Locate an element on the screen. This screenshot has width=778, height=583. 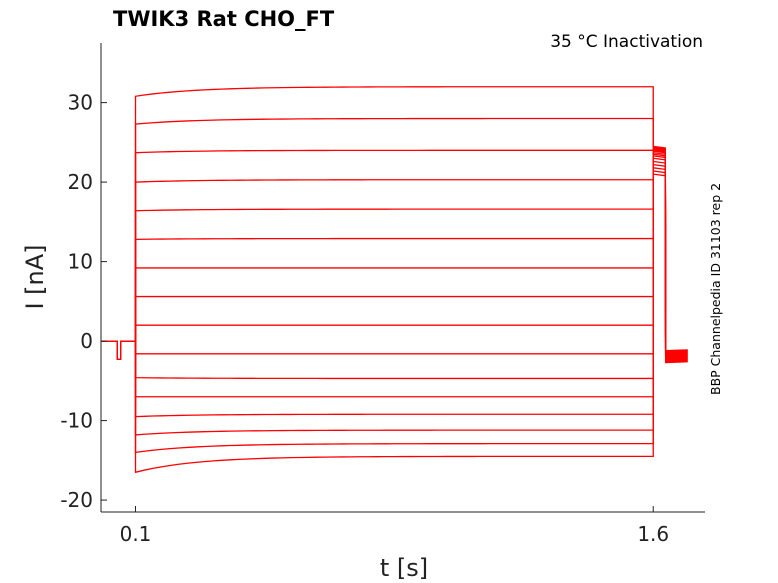
chart-title: TWIK3 Rat CHO_FT is located at coordinates (224, 19).